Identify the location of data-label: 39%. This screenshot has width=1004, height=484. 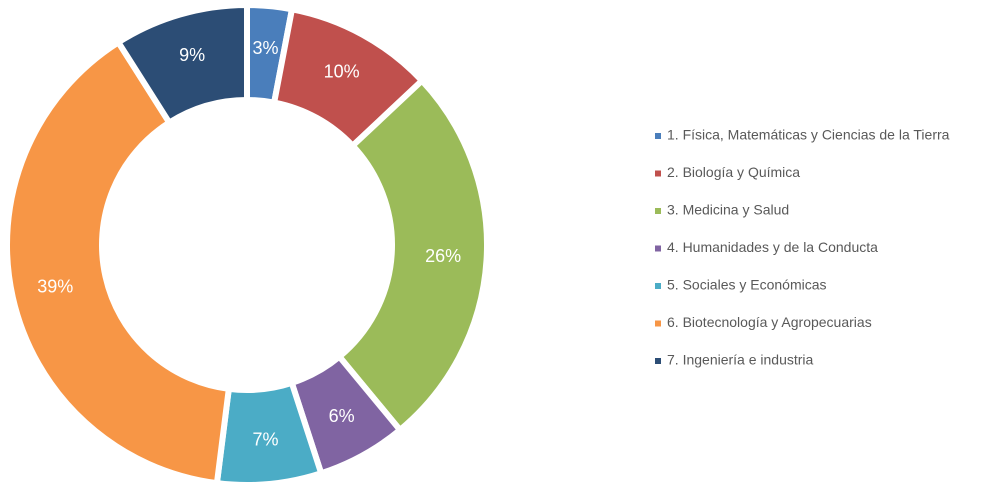
(55, 287).